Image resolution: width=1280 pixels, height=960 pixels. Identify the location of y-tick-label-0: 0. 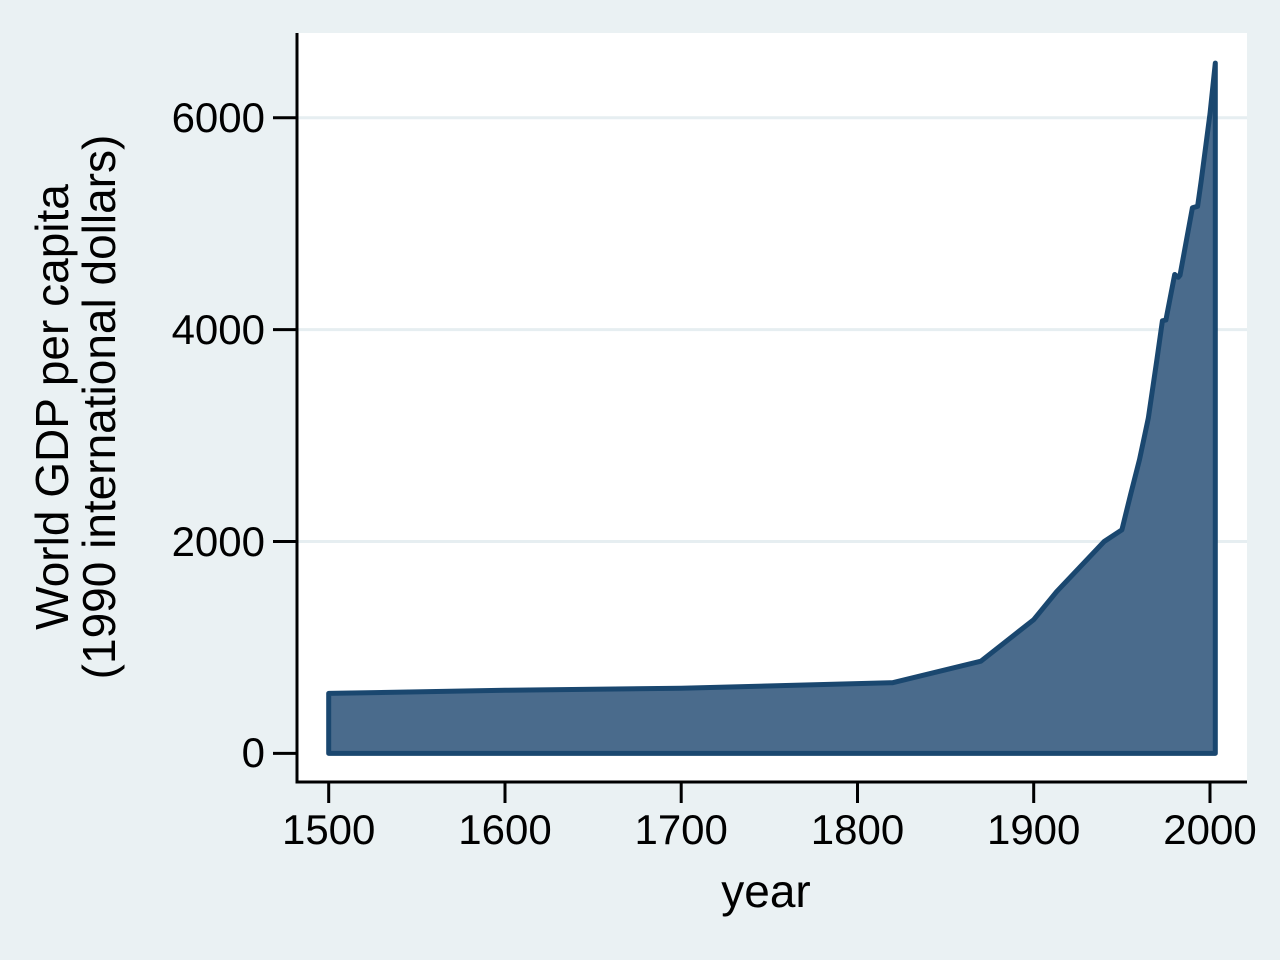
(253, 753).